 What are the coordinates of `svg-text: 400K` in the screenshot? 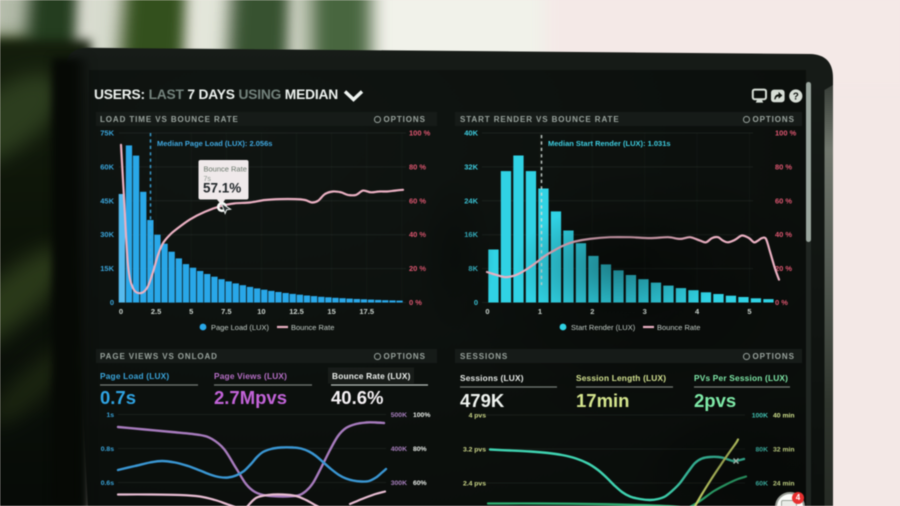 It's located at (399, 449).